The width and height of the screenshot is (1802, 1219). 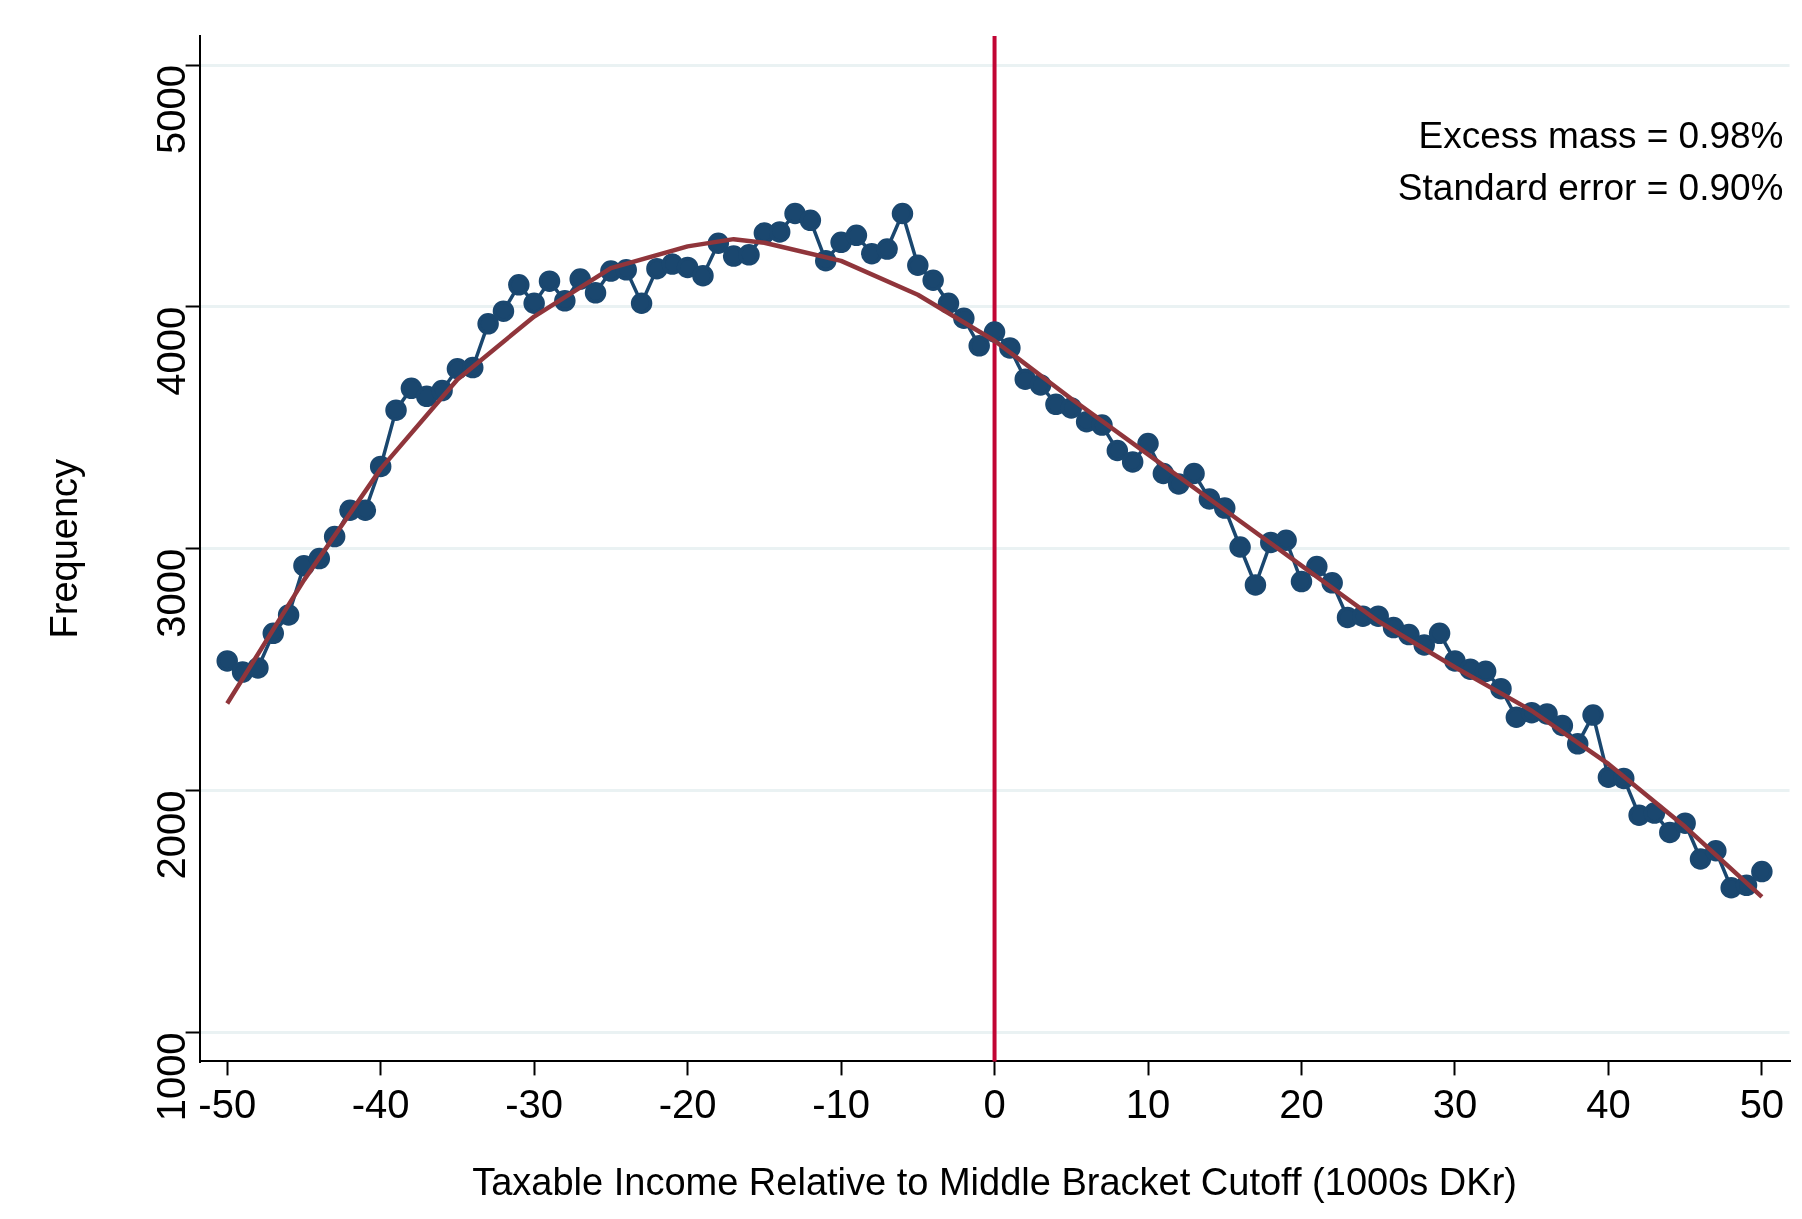 What do you see at coordinates (227, 1104) in the screenshot?
I see `x-tick-label: -50` at bounding box center [227, 1104].